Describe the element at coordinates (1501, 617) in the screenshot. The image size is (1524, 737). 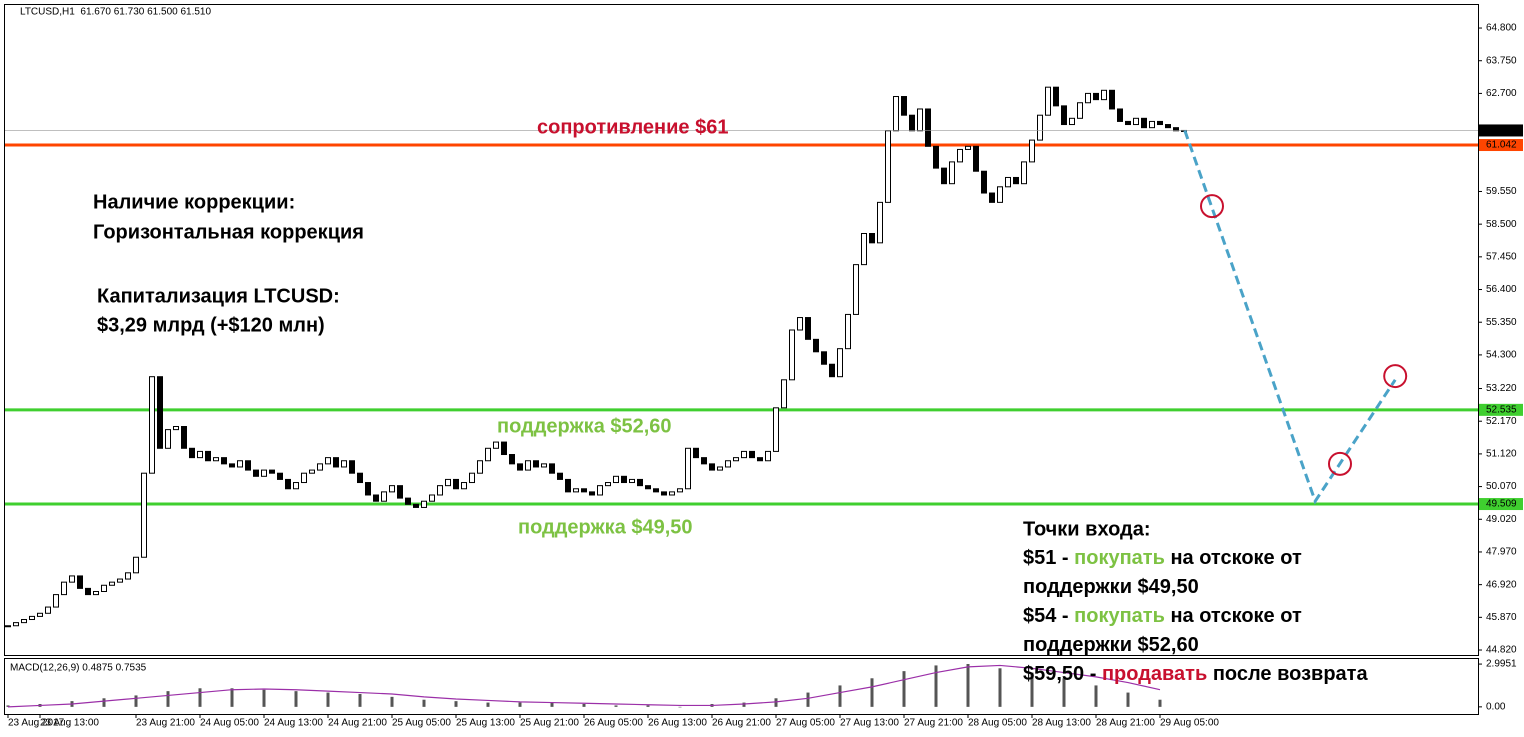
I see `y-tick-label: 45.870` at that location.